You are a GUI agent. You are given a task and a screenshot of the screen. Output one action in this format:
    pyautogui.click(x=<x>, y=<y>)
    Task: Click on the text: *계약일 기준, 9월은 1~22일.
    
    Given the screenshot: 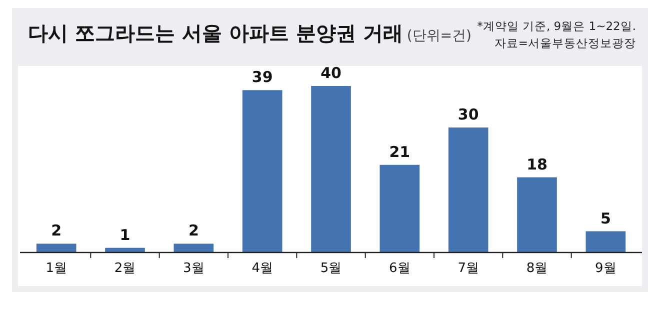 What is the action you would take?
    pyautogui.click(x=556, y=26)
    